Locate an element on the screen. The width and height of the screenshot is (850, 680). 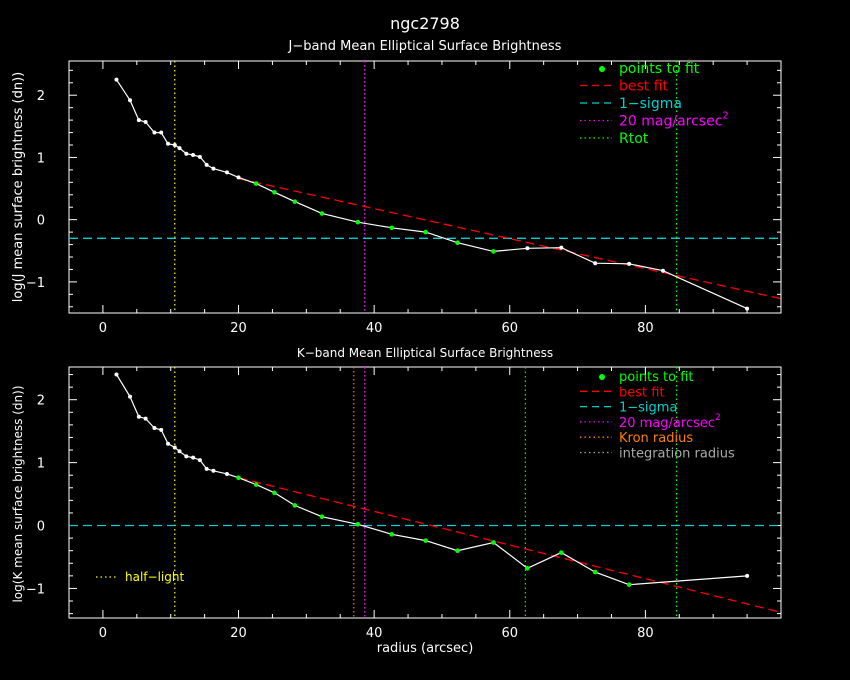
k-band-legend-label: Kron radius is located at coordinates (656, 438).